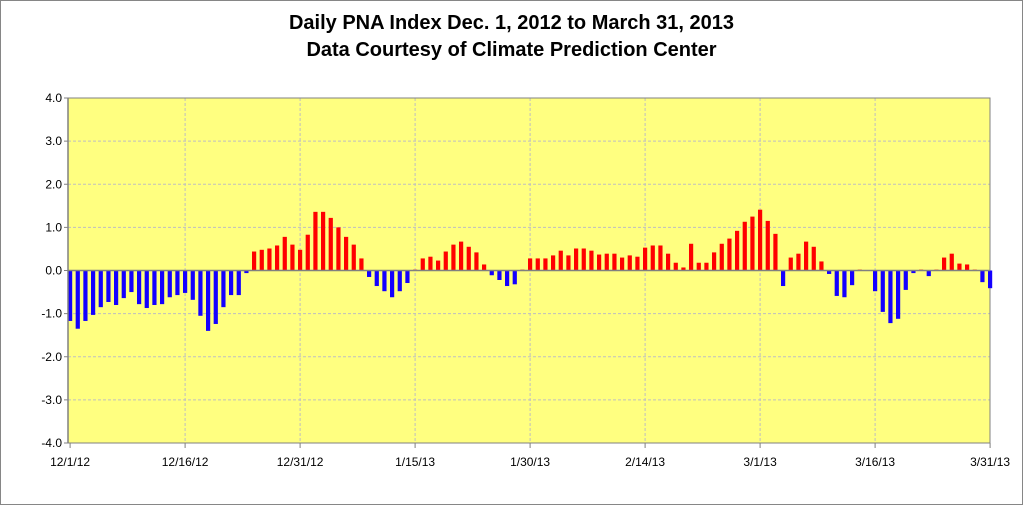  Describe the element at coordinates (53, 227) in the screenshot. I see `y-tick-label: 1.0` at that location.